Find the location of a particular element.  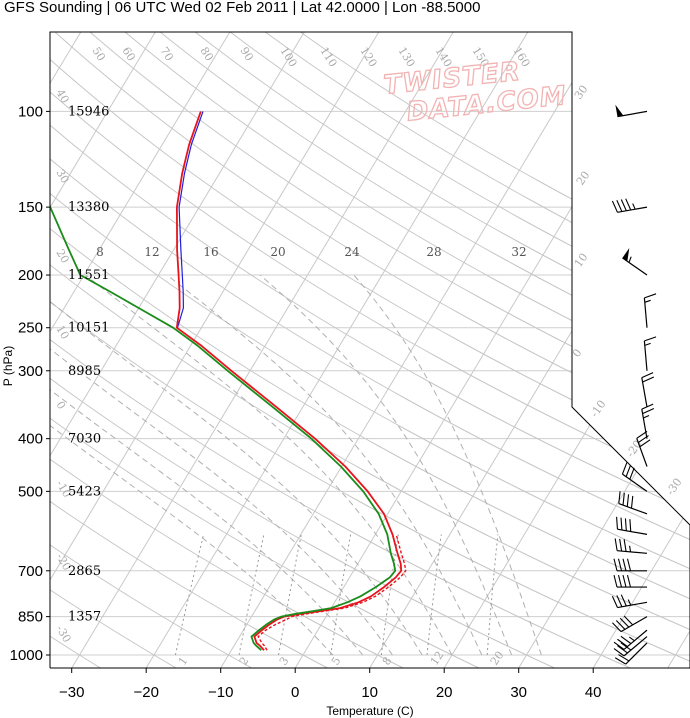

pressure-tick-label: 700 is located at coordinates (30, 571).